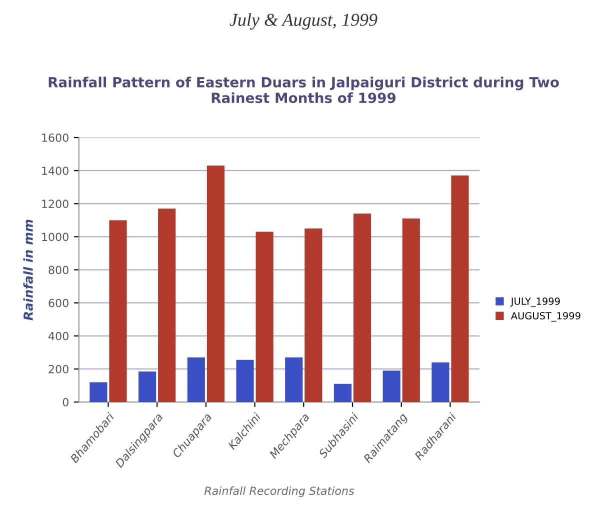  Describe the element at coordinates (58, 336) in the screenshot. I see `y-tick-label: 400` at that location.